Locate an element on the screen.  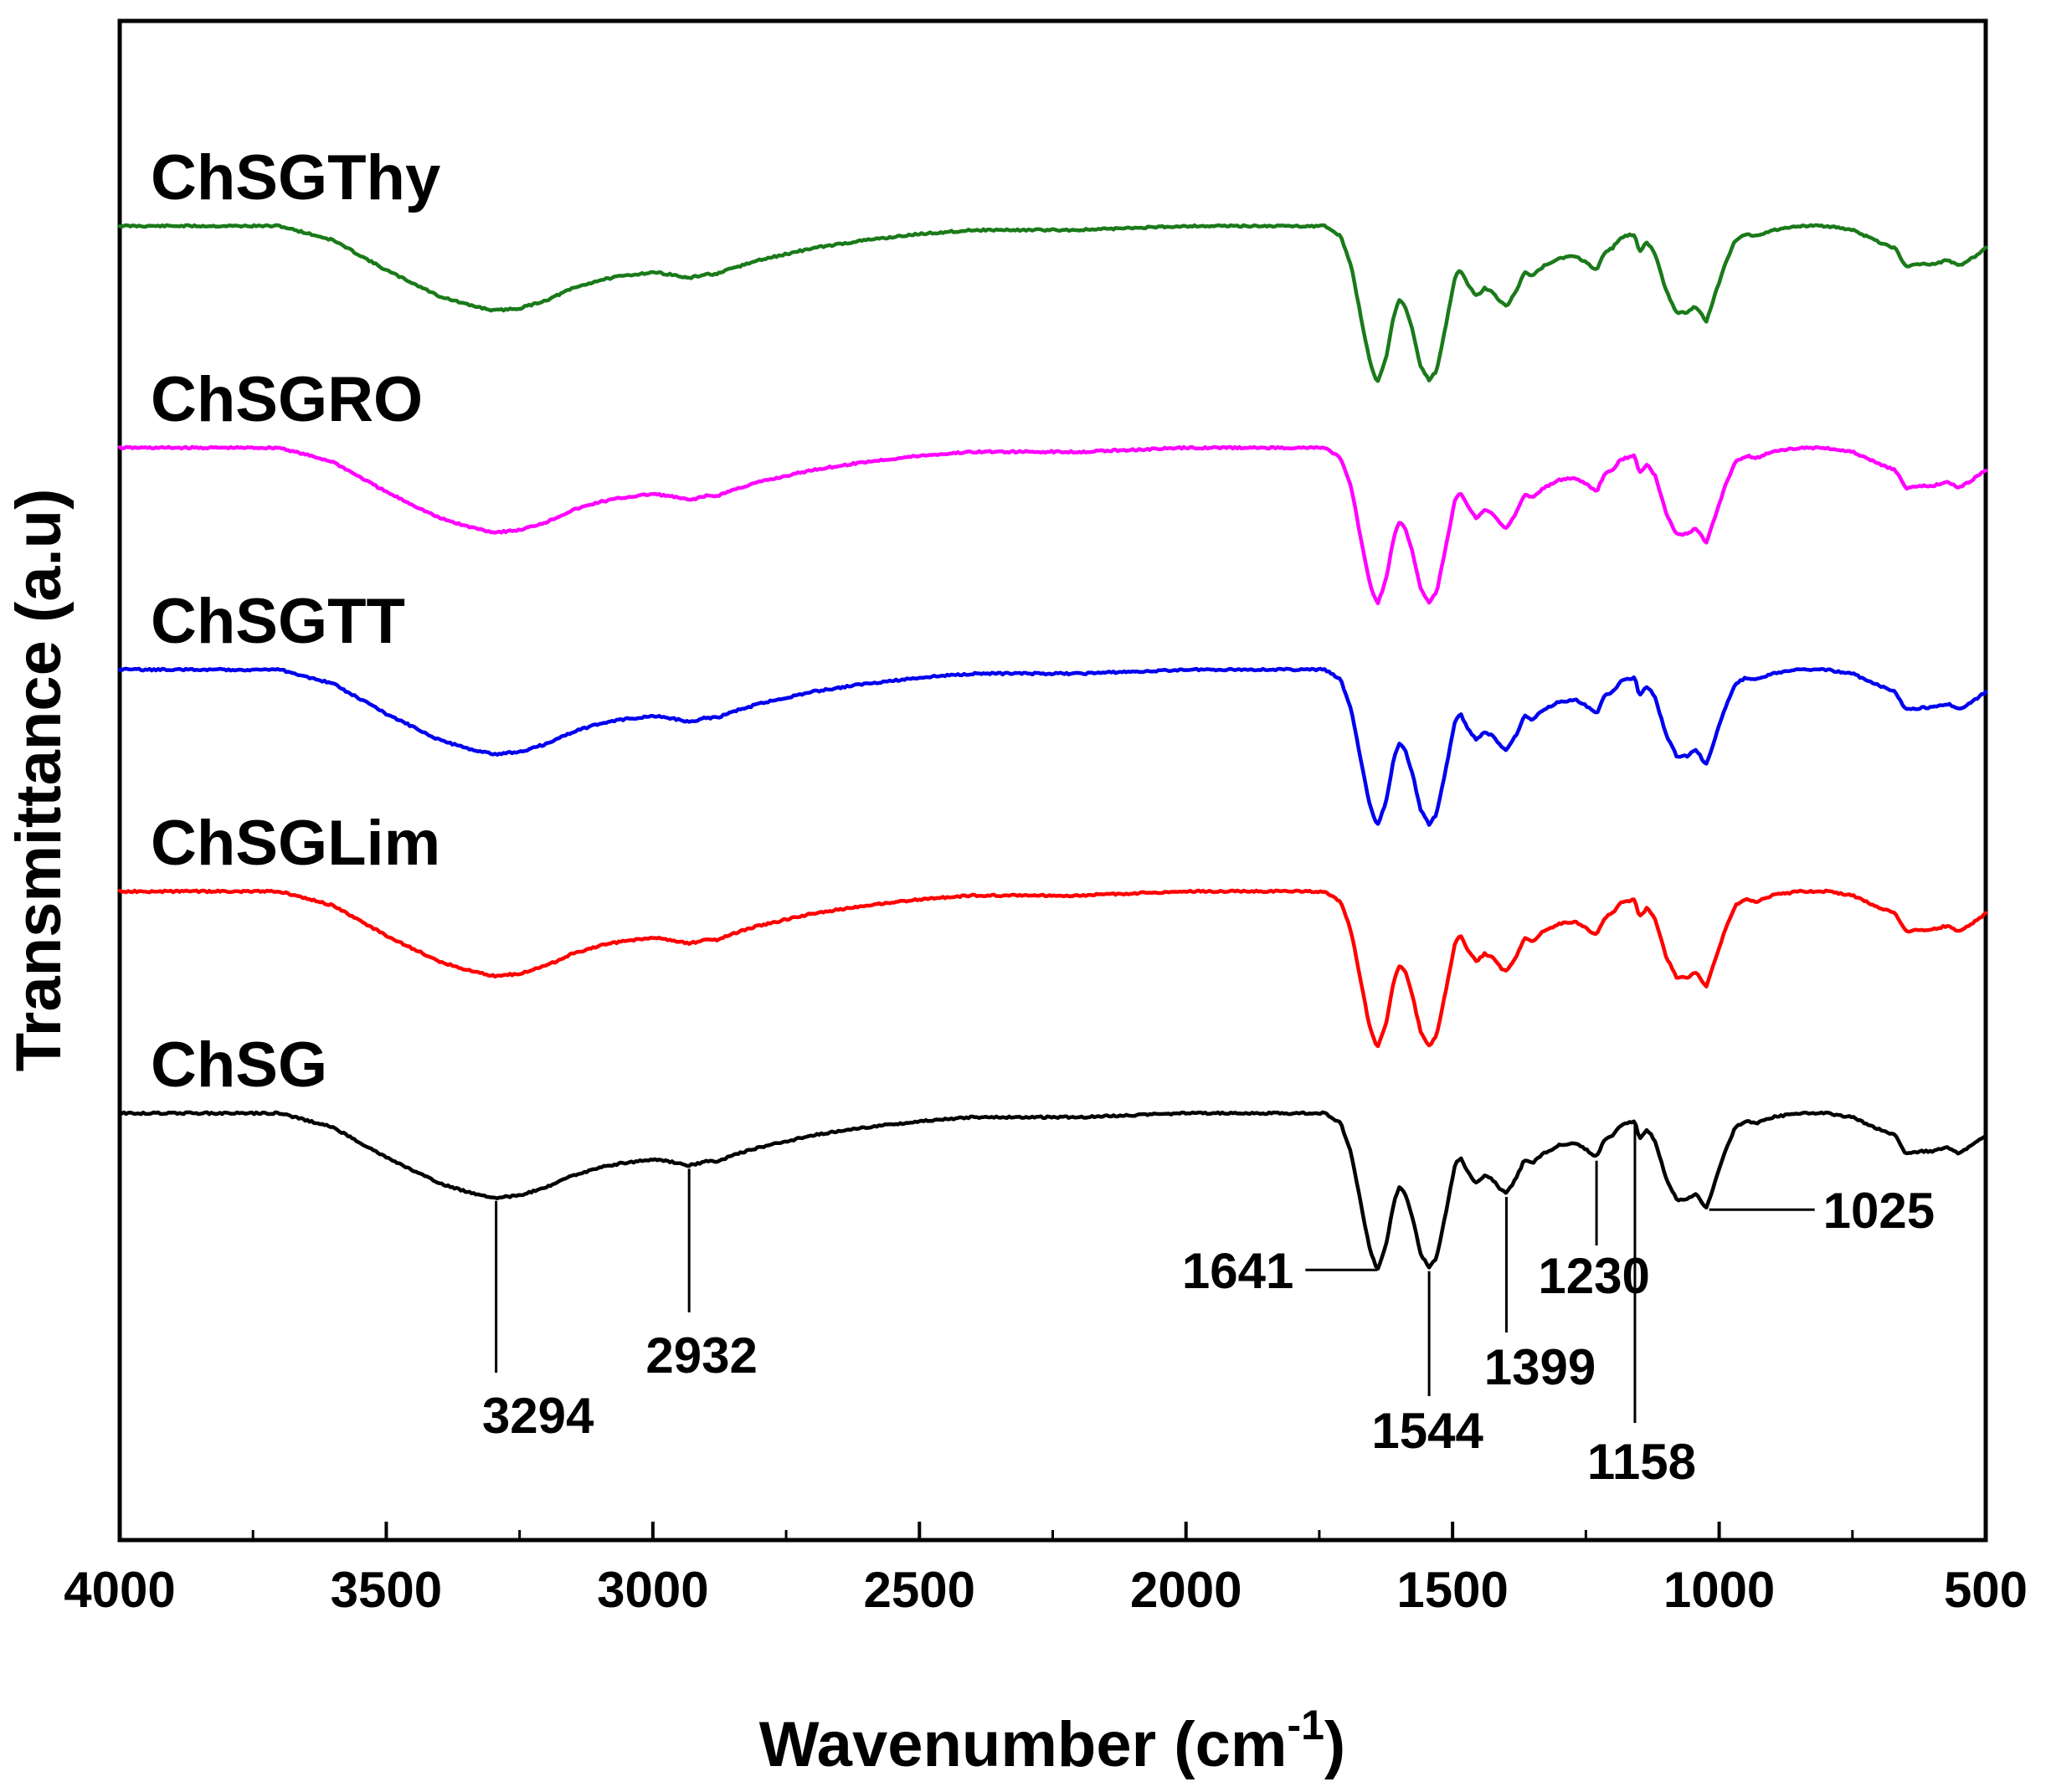
x-axis-title: Wavenumber (cm-1) is located at coordinates (1052, 1741).